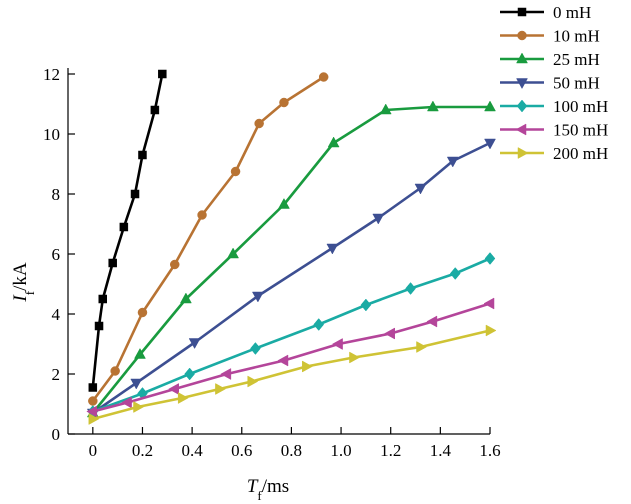 The height and width of the screenshot is (504, 631). I want to click on x-tick-label: 1.6, so click(489, 450).